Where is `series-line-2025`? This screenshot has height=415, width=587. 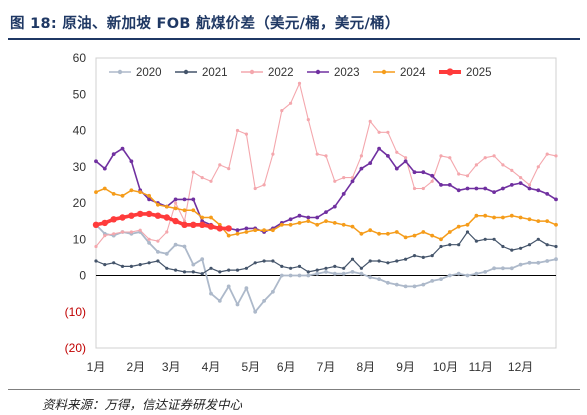 series-line-2025 is located at coordinates (162, 221).